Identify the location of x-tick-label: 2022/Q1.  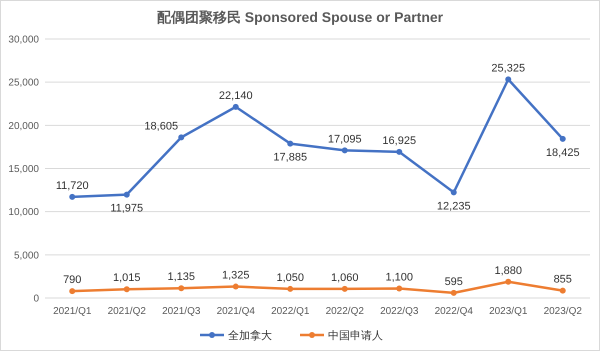
(290, 311).